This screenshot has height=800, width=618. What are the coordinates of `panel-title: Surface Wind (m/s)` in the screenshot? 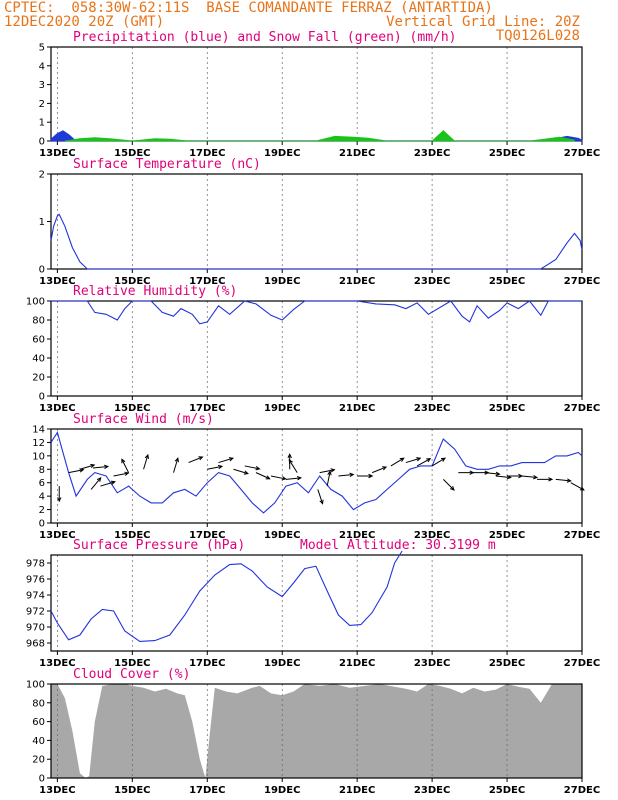 It's located at (143, 419).